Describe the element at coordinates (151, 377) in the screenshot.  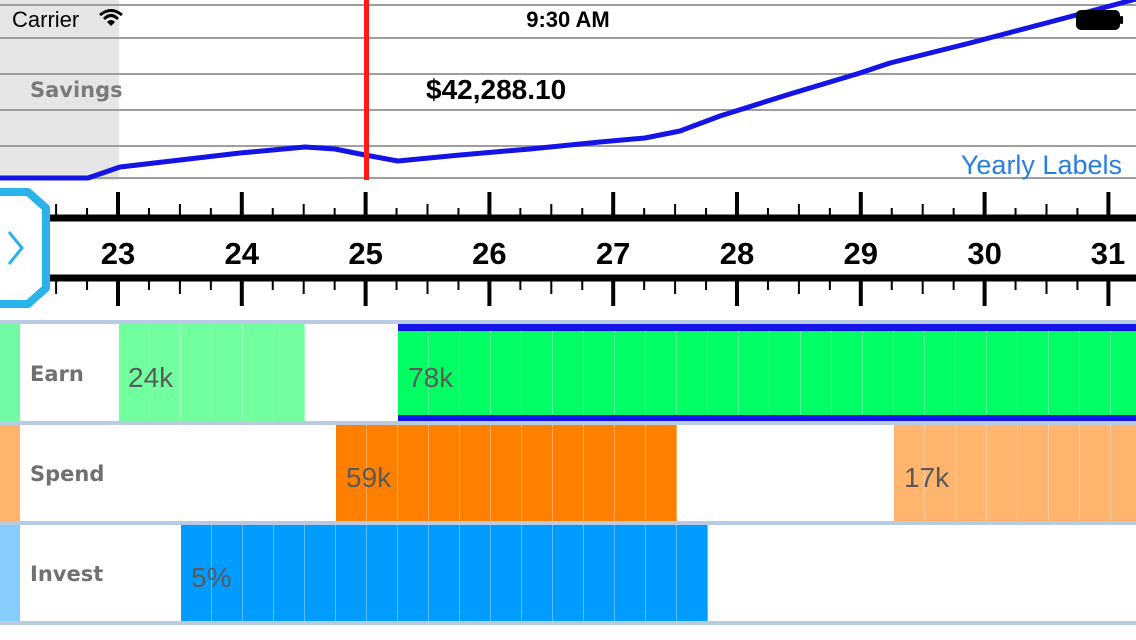
I see `earn-segment-value: 24k` at that location.